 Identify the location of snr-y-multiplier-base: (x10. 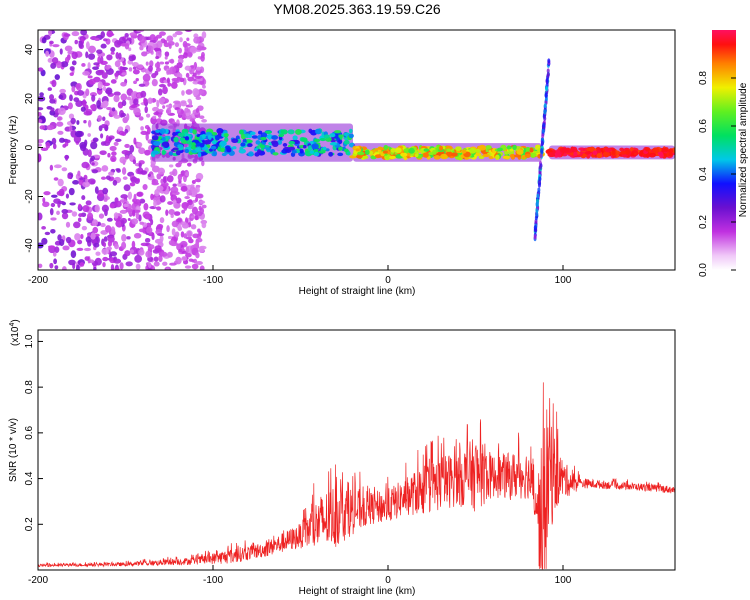
(15, 336).